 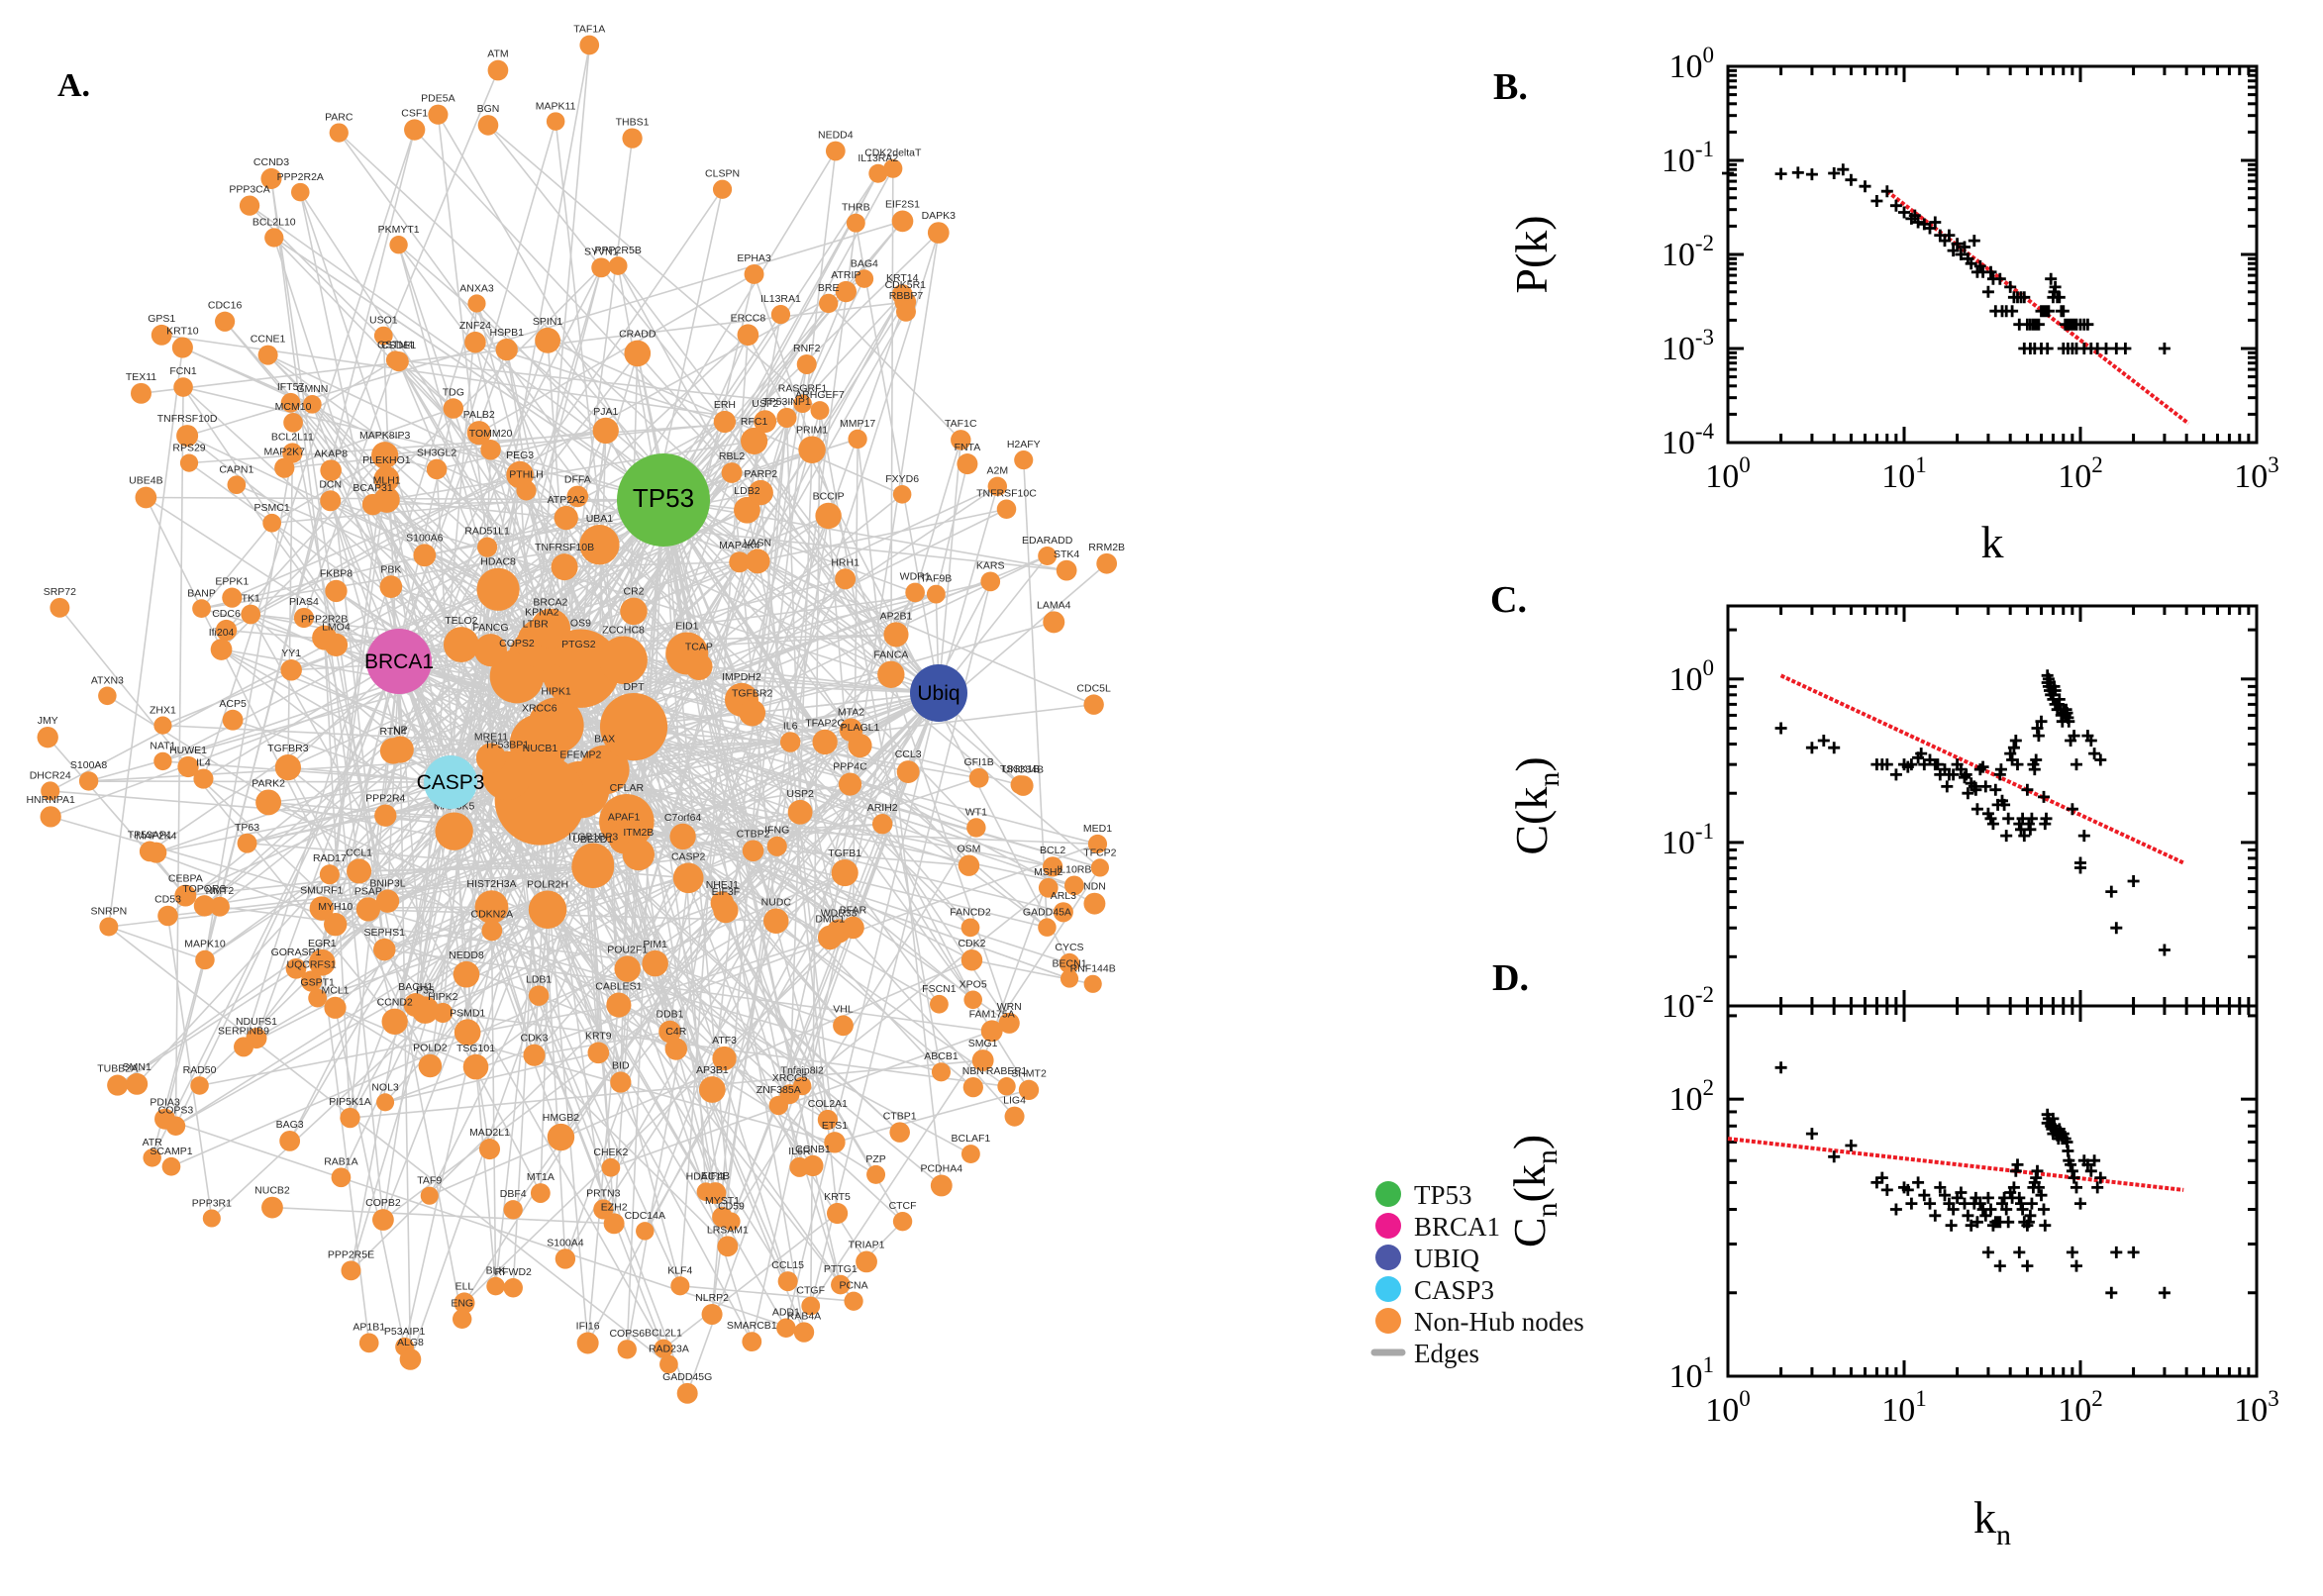 I want to click on gene-label: PTHLH, so click(x=526, y=474).